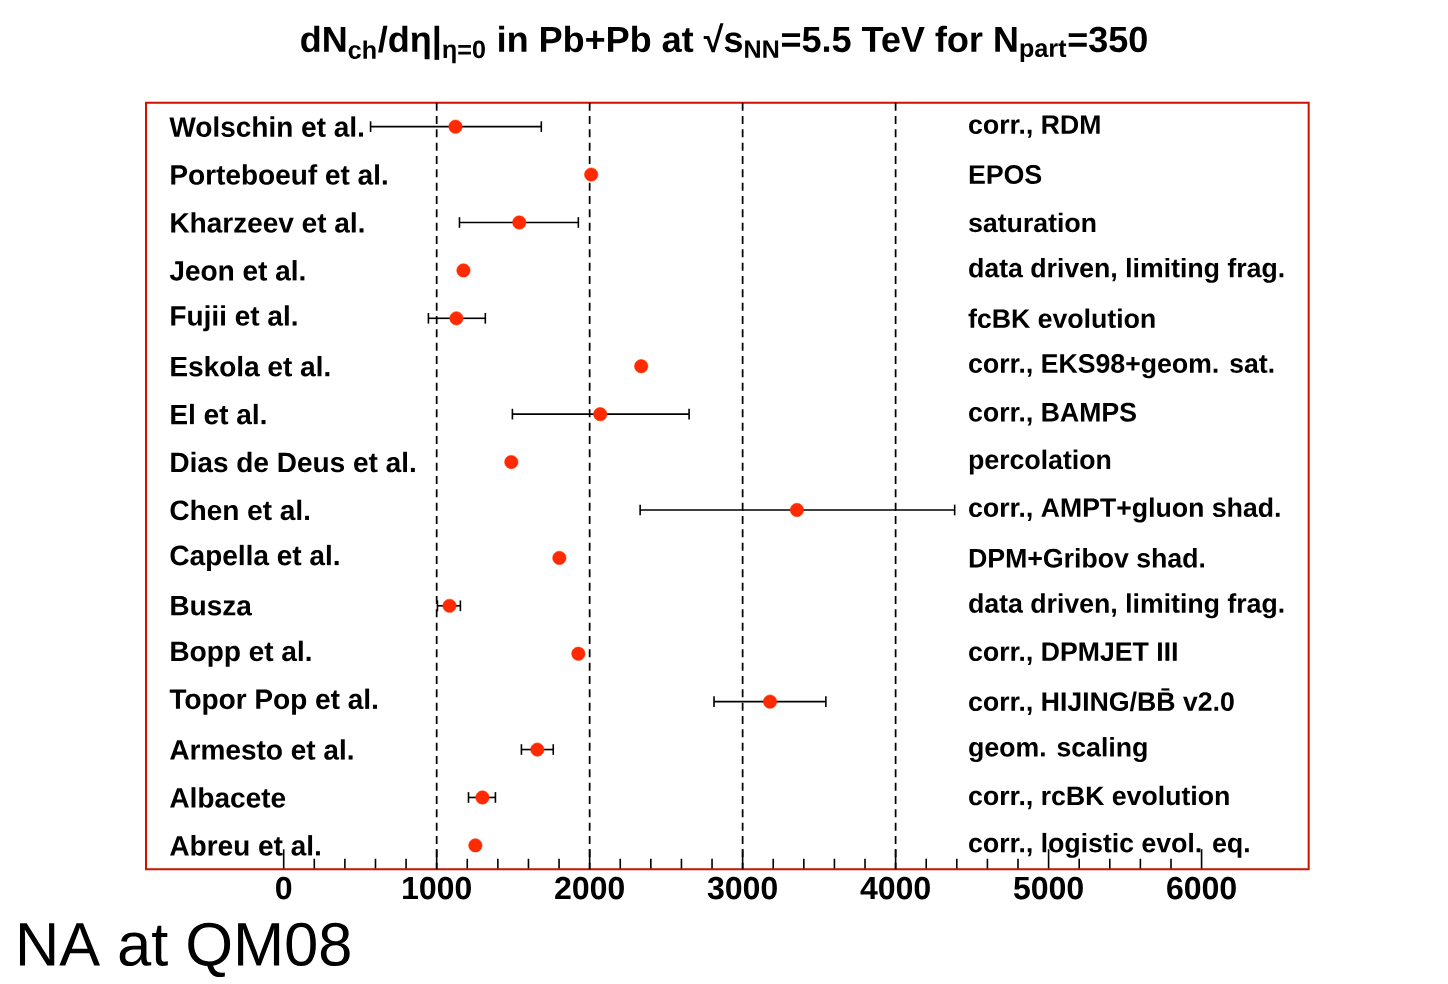 The height and width of the screenshot is (984, 1448). I want to click on y-tick-label: Abreu et al., so click(245, 845).